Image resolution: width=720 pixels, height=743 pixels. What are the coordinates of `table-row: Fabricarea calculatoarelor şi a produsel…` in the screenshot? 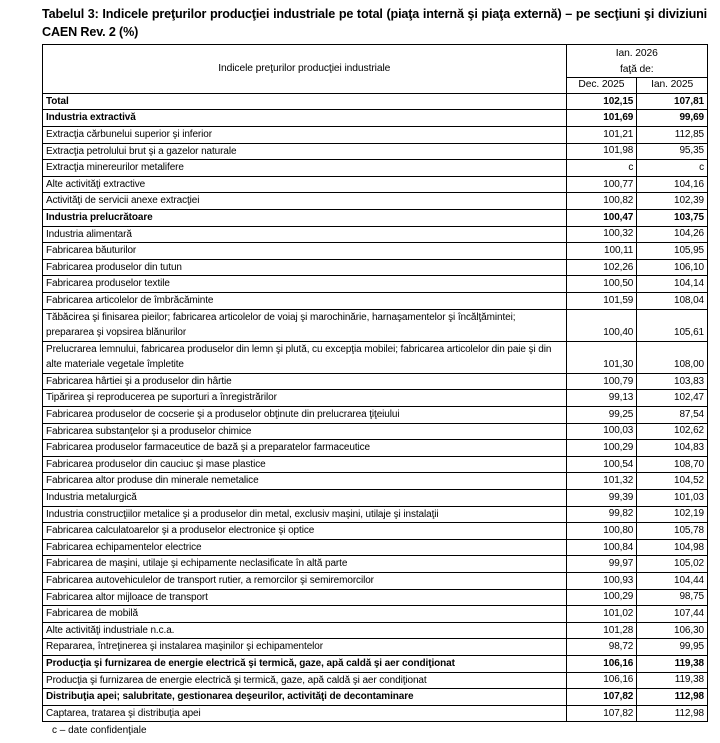 It's located at (375, 531).